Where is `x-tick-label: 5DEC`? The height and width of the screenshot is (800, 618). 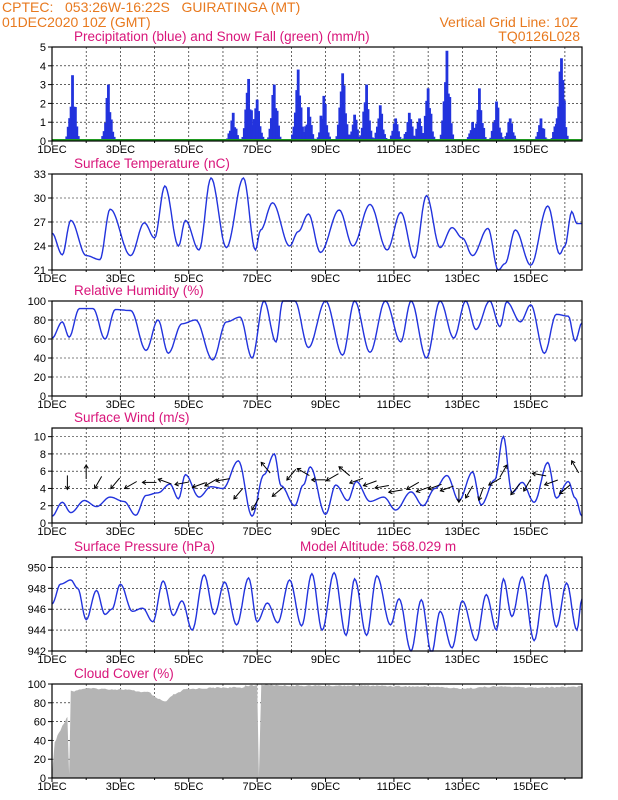 x-tick-label: 5DEC is located at coordinates (188, 279).